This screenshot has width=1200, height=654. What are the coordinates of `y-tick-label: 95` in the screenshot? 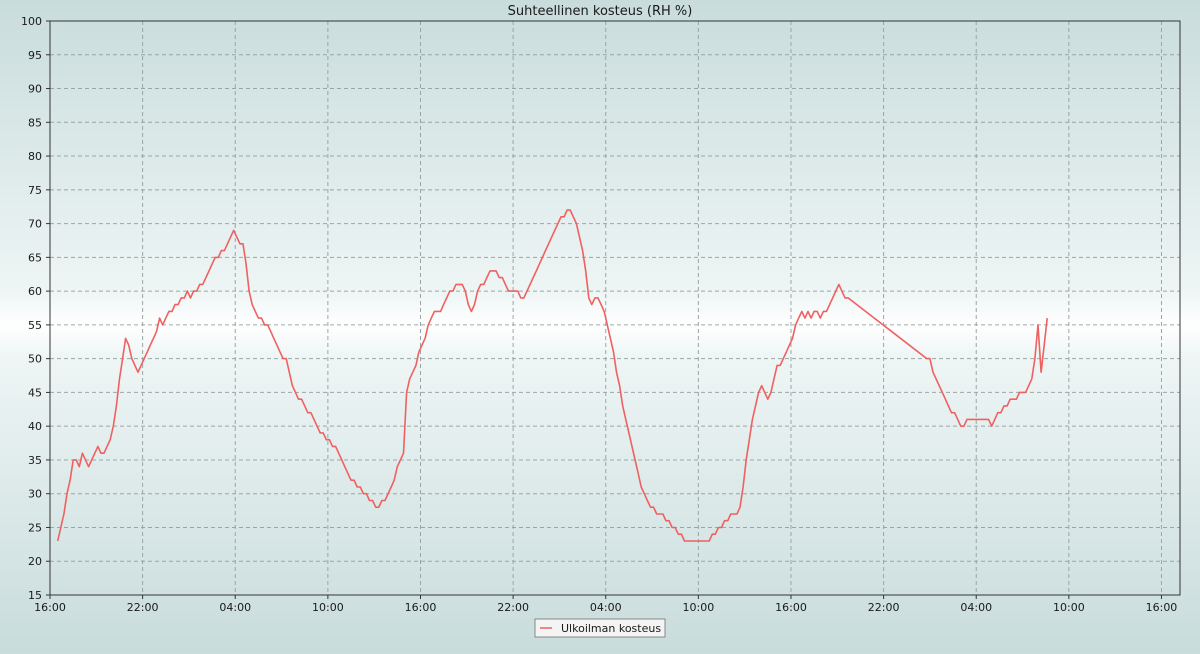 It's located at (35, 55).